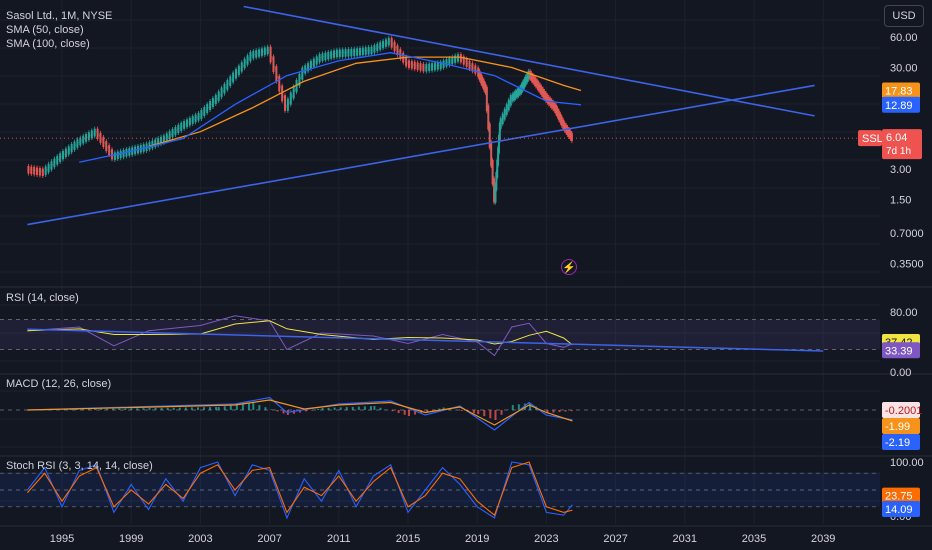 The height and width of the screenshot is (550, 932). Describe the element at coordinates (901, 426) in the screenshot. I see `macd-value-label-bg` at that location.